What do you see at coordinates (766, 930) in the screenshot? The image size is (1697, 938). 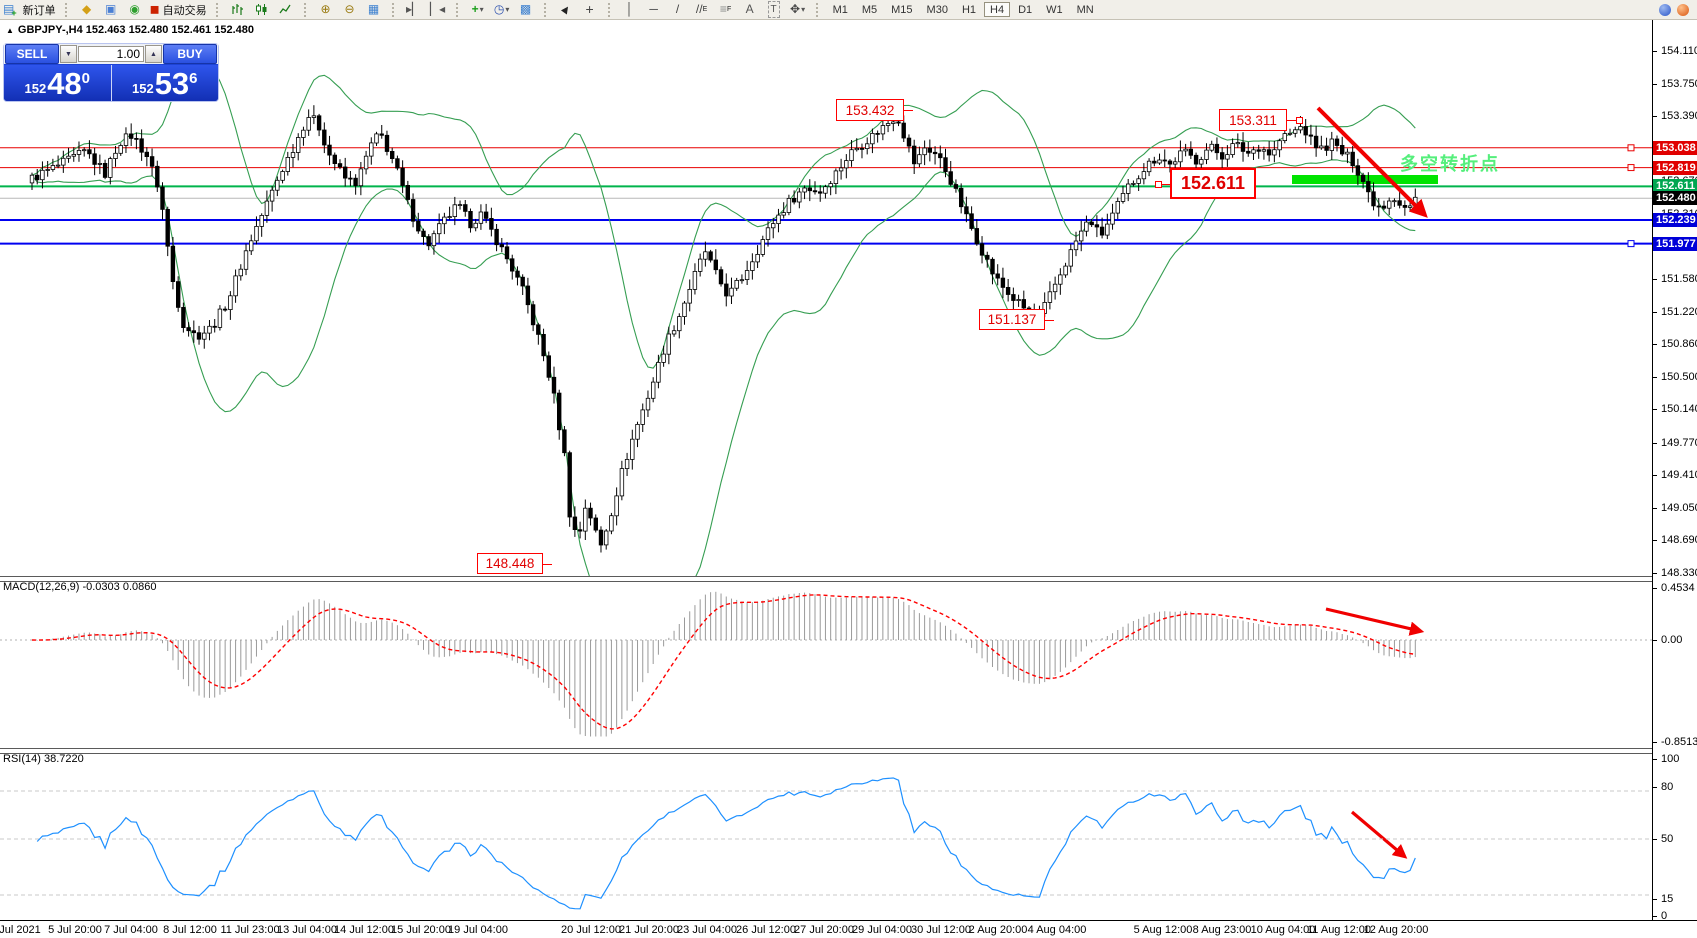 I see `time-label: 26 Jul 12:00` at bounding box center [766, 930].